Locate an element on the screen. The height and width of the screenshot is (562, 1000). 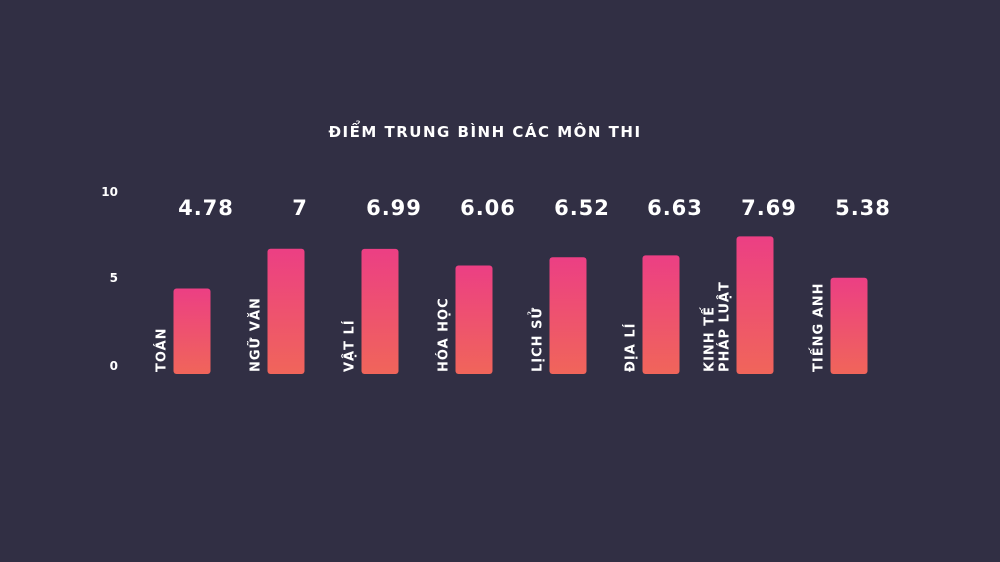
data-label: 6.63 is located at coordinates (675, 208).